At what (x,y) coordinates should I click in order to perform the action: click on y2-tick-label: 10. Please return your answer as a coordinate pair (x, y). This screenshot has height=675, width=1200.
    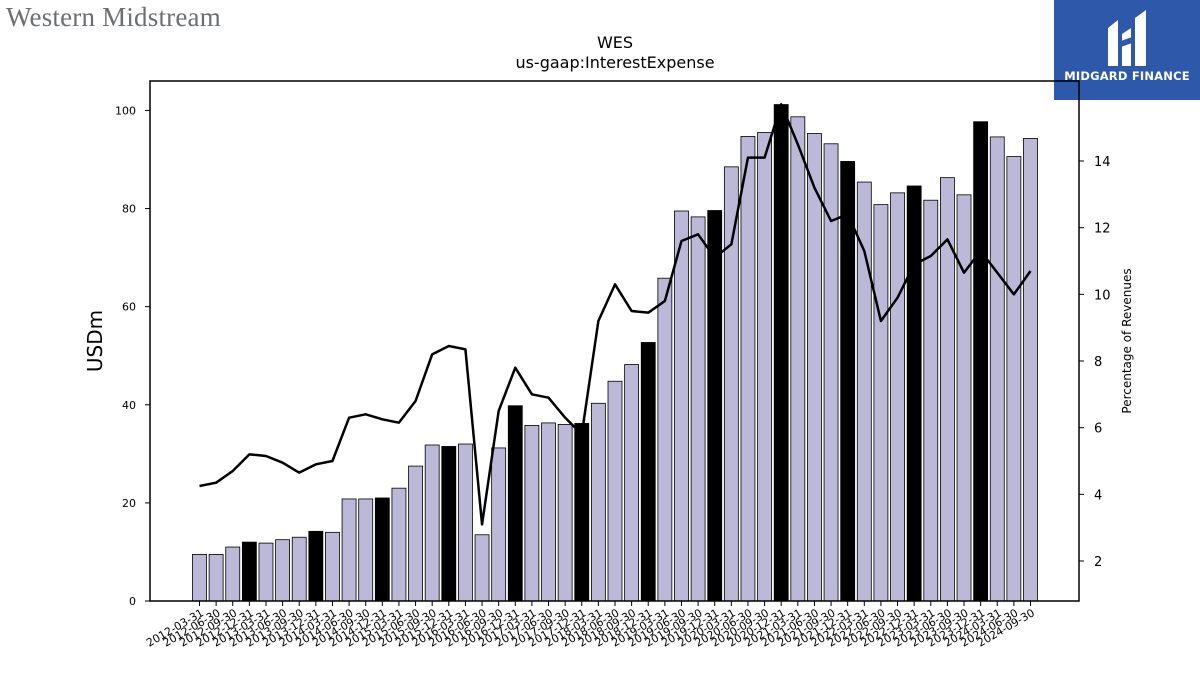
    Looking at the image, I should click on (1102, 295).